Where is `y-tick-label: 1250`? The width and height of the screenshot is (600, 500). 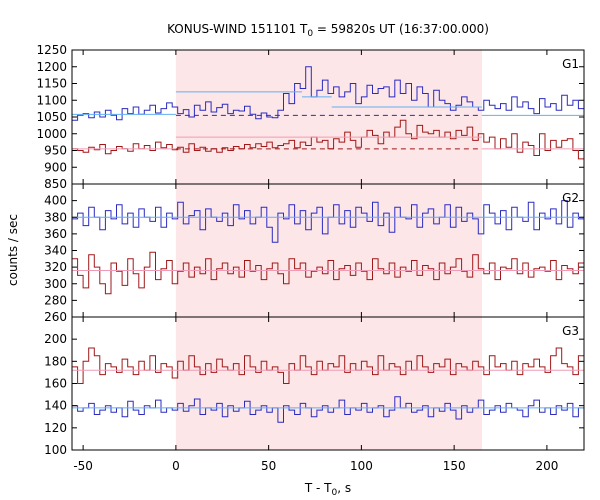 y-tick-label: 1250 is located at coordinates (51, 50).